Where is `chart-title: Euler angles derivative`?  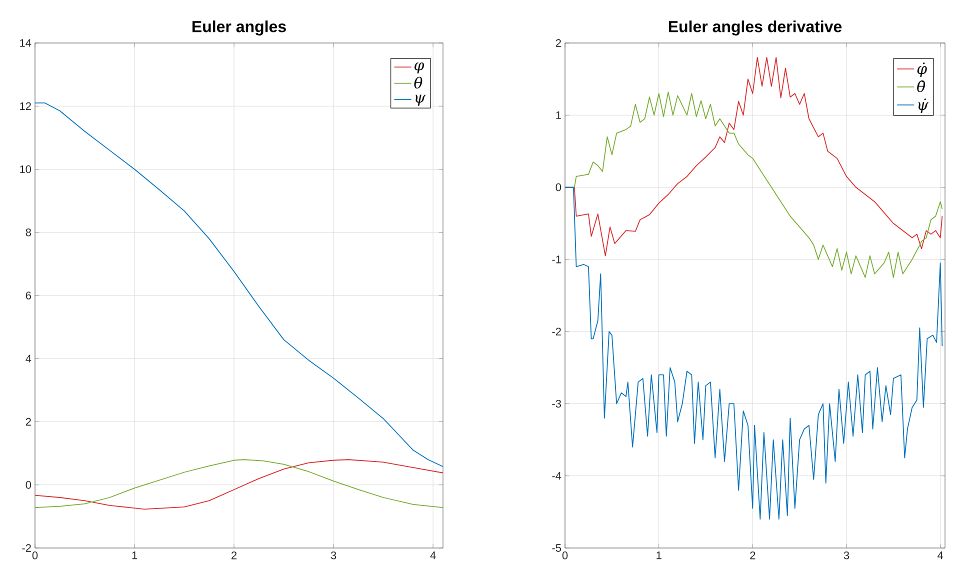
chart-title: Euler angles derivative is located at coordinates (755, 28).